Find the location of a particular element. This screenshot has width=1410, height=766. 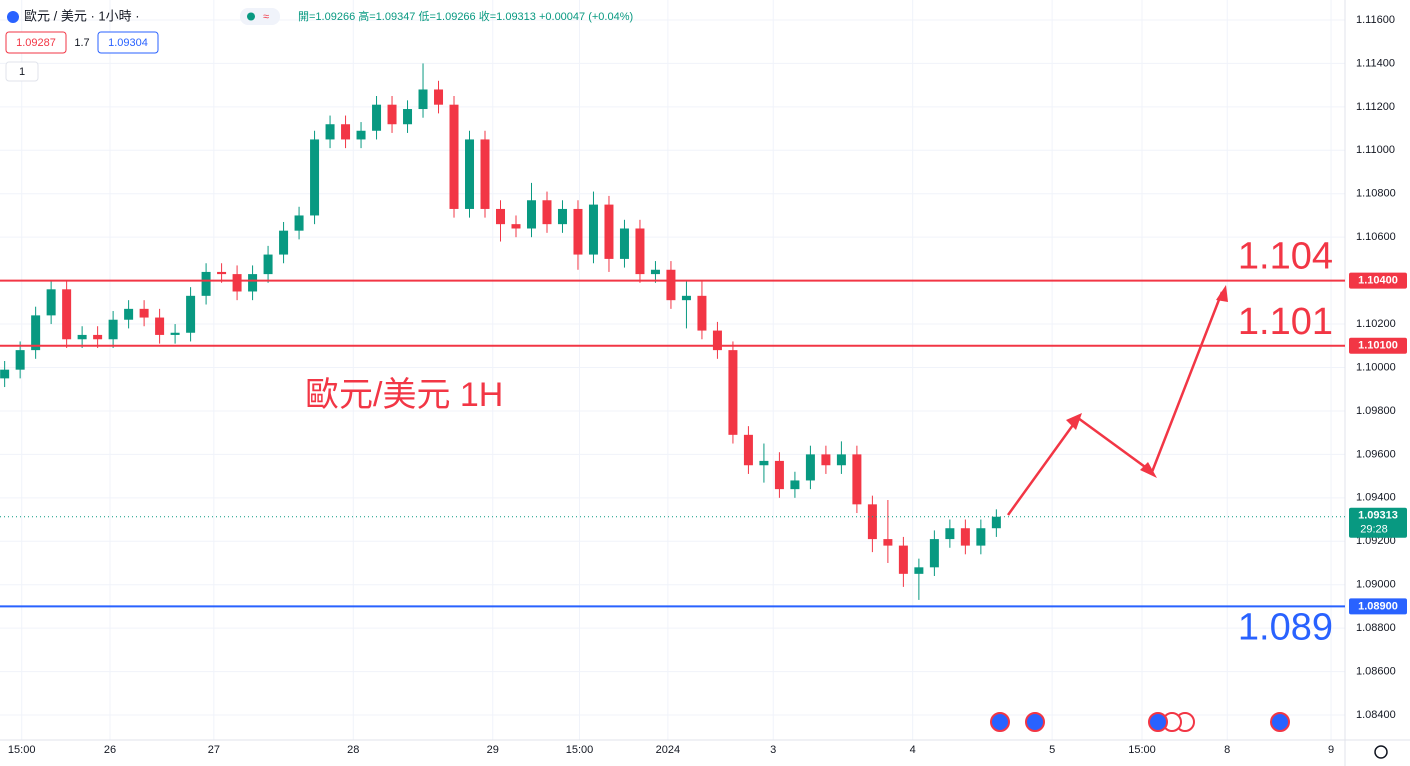

bid-box is located at coordinates (36, 42).